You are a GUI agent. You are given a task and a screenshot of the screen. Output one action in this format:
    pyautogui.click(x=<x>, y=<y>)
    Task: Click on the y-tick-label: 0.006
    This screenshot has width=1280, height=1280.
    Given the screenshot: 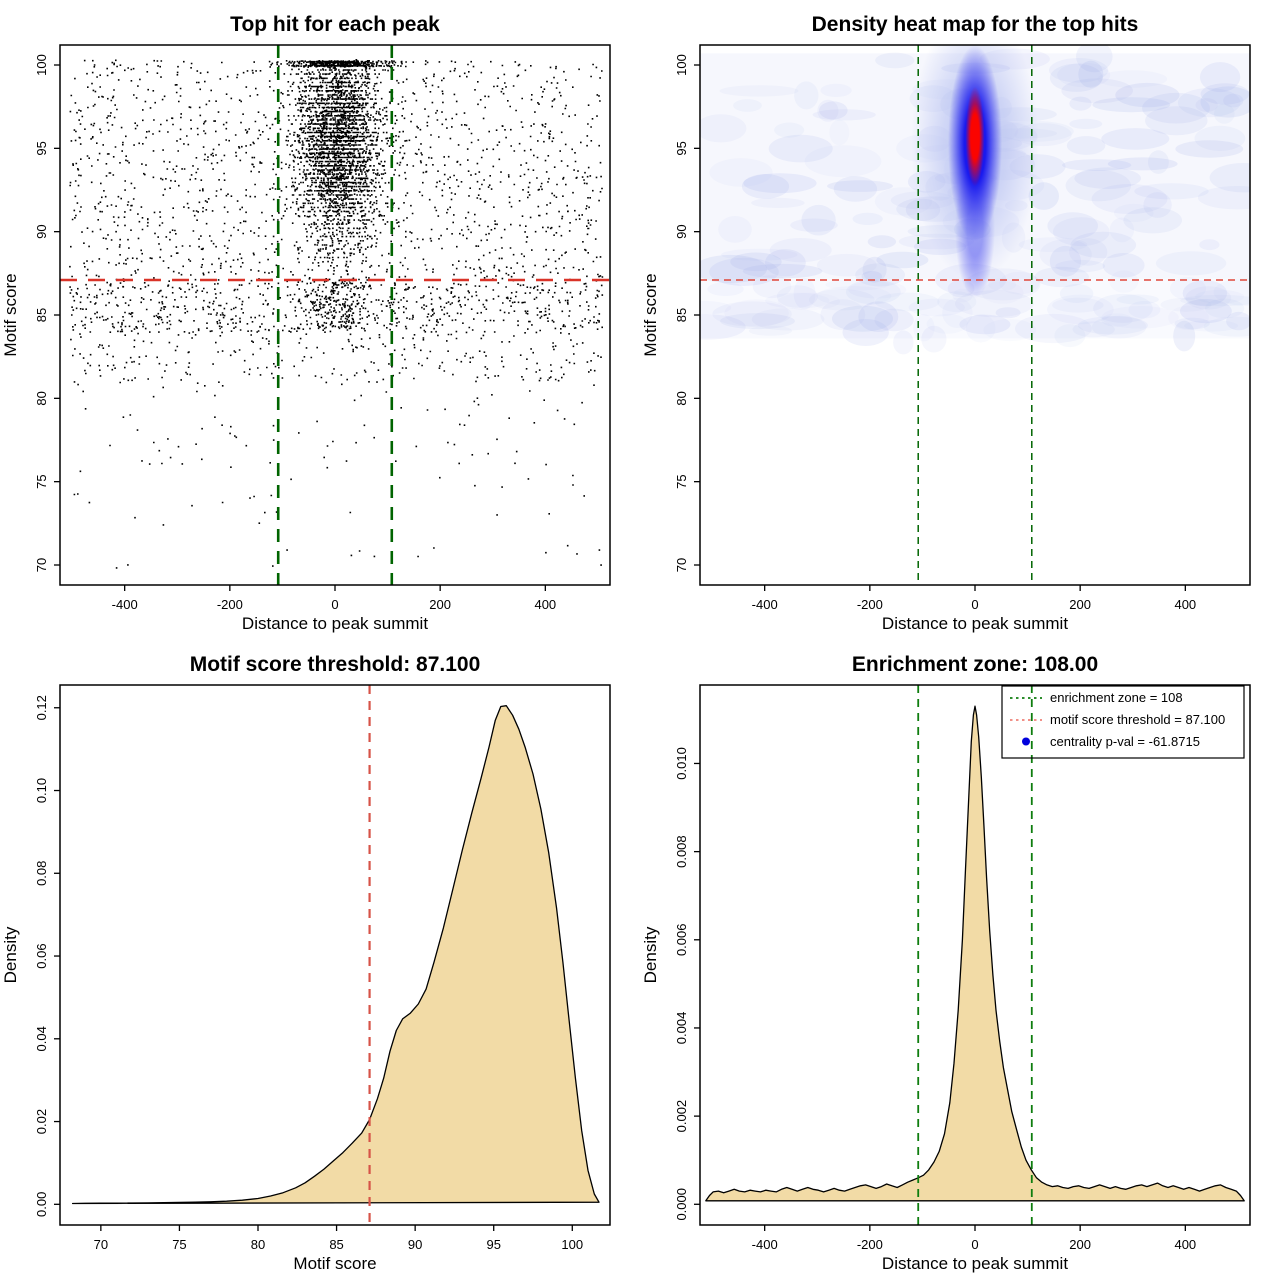 What is the action you would take?
    pyautogui.click(x=681, y=940)
    